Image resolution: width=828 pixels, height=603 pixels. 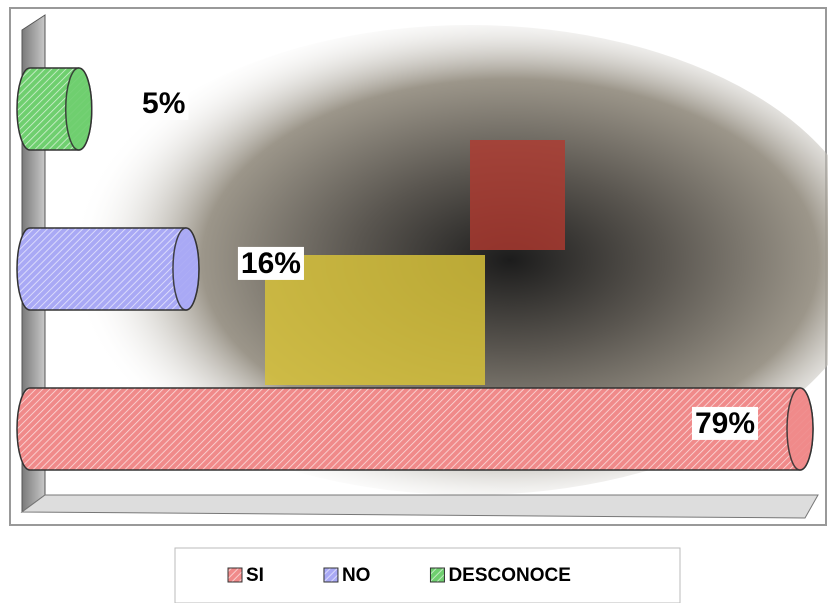 What do you see at coordinates (419, 506) in the screenshot?
I see `floor` at bounding box center [419, 506].